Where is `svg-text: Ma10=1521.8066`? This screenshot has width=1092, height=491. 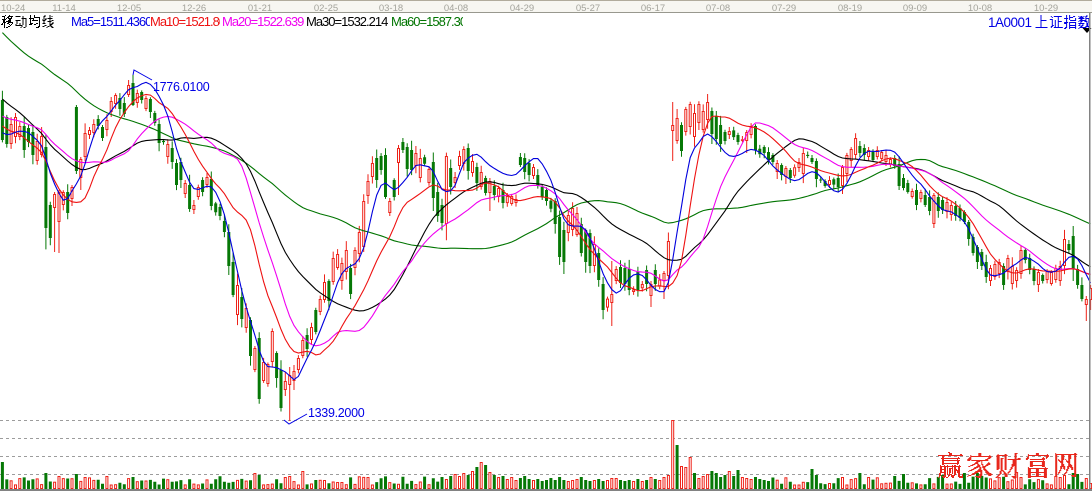 svg-text: Ma10=1521.8066 is located at coordinates (194, 21).